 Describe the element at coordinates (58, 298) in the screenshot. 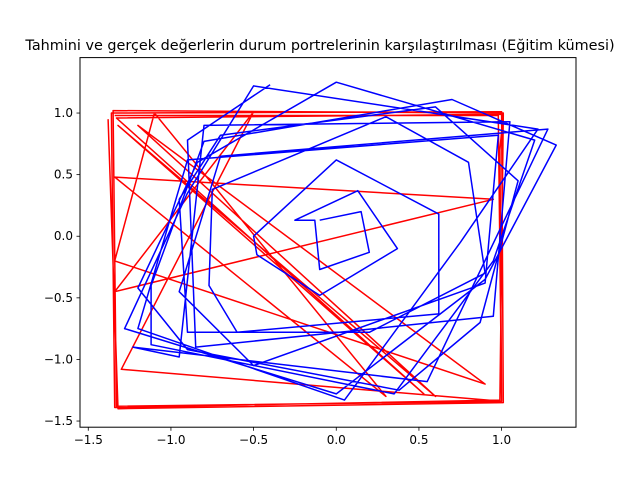

I see `y-tick-label: −0.5` at that location.